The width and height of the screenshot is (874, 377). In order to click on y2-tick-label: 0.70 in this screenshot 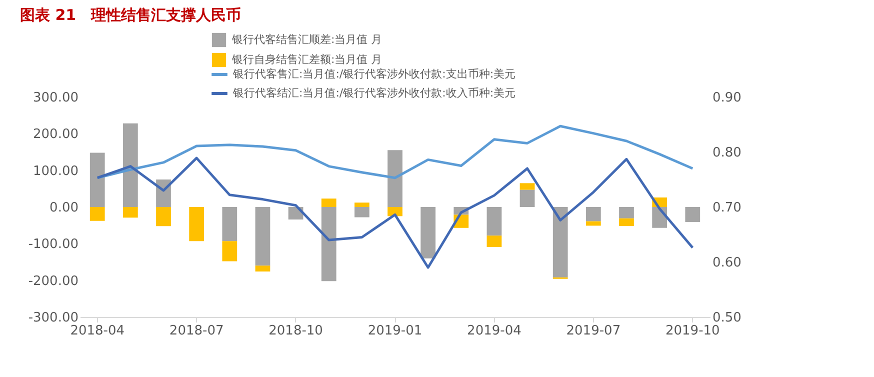, I will do `click(727, 208)`.